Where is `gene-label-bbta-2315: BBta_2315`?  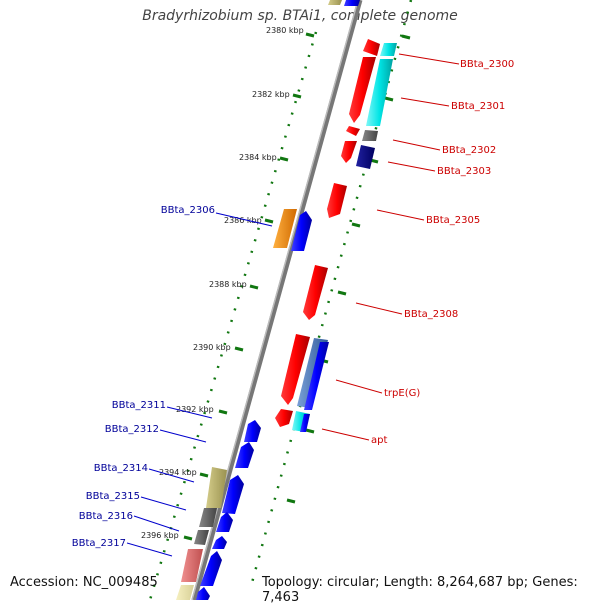
gene-label-bbta-2315: BBta_2315 is located at coordinates (113, 496).